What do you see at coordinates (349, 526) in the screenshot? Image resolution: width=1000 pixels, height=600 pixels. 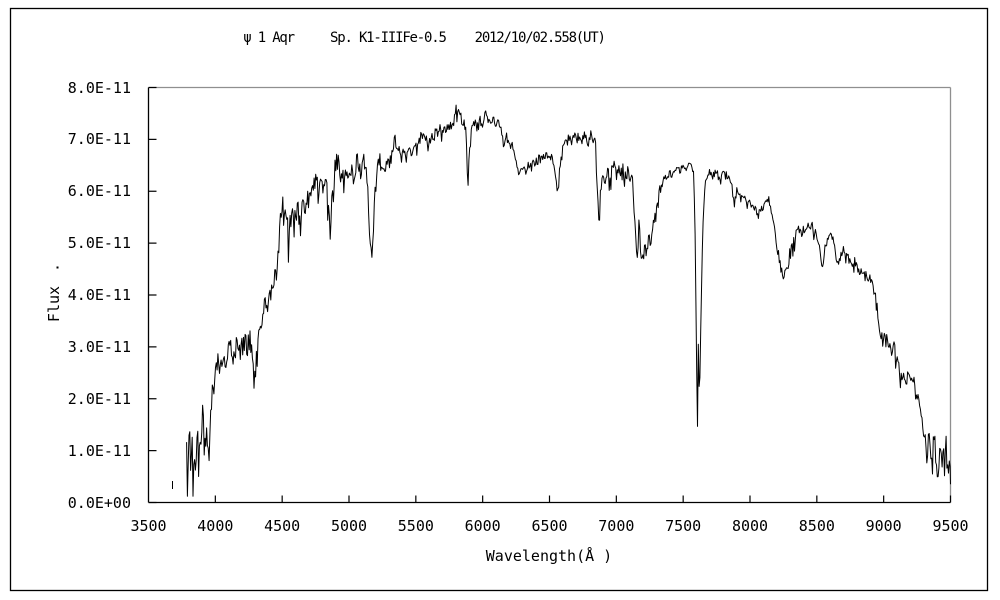 I see `x-tick-label: 5000` at bounding box center [349, 526].